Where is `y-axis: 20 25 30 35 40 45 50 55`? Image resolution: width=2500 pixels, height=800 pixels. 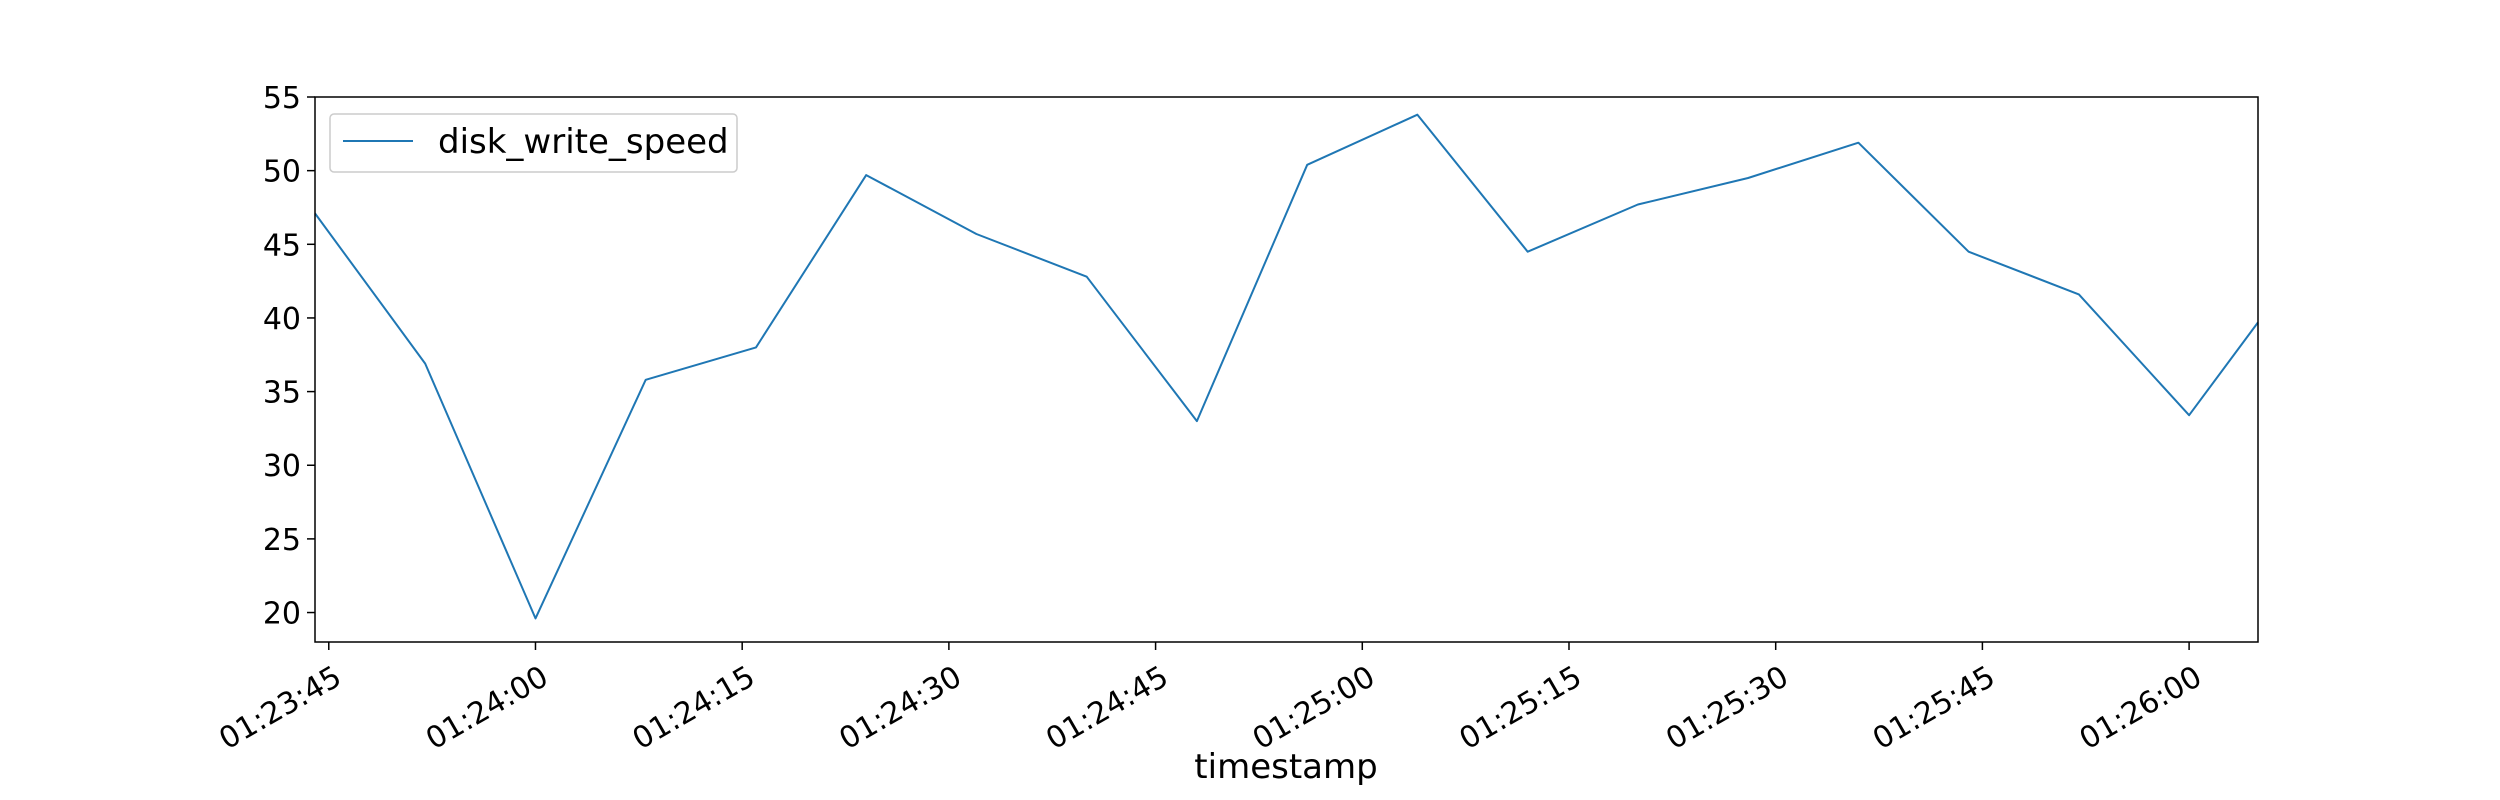 y-axis: 20 25 30 35 40 45 50 55 is located at coordinates (289, 356).